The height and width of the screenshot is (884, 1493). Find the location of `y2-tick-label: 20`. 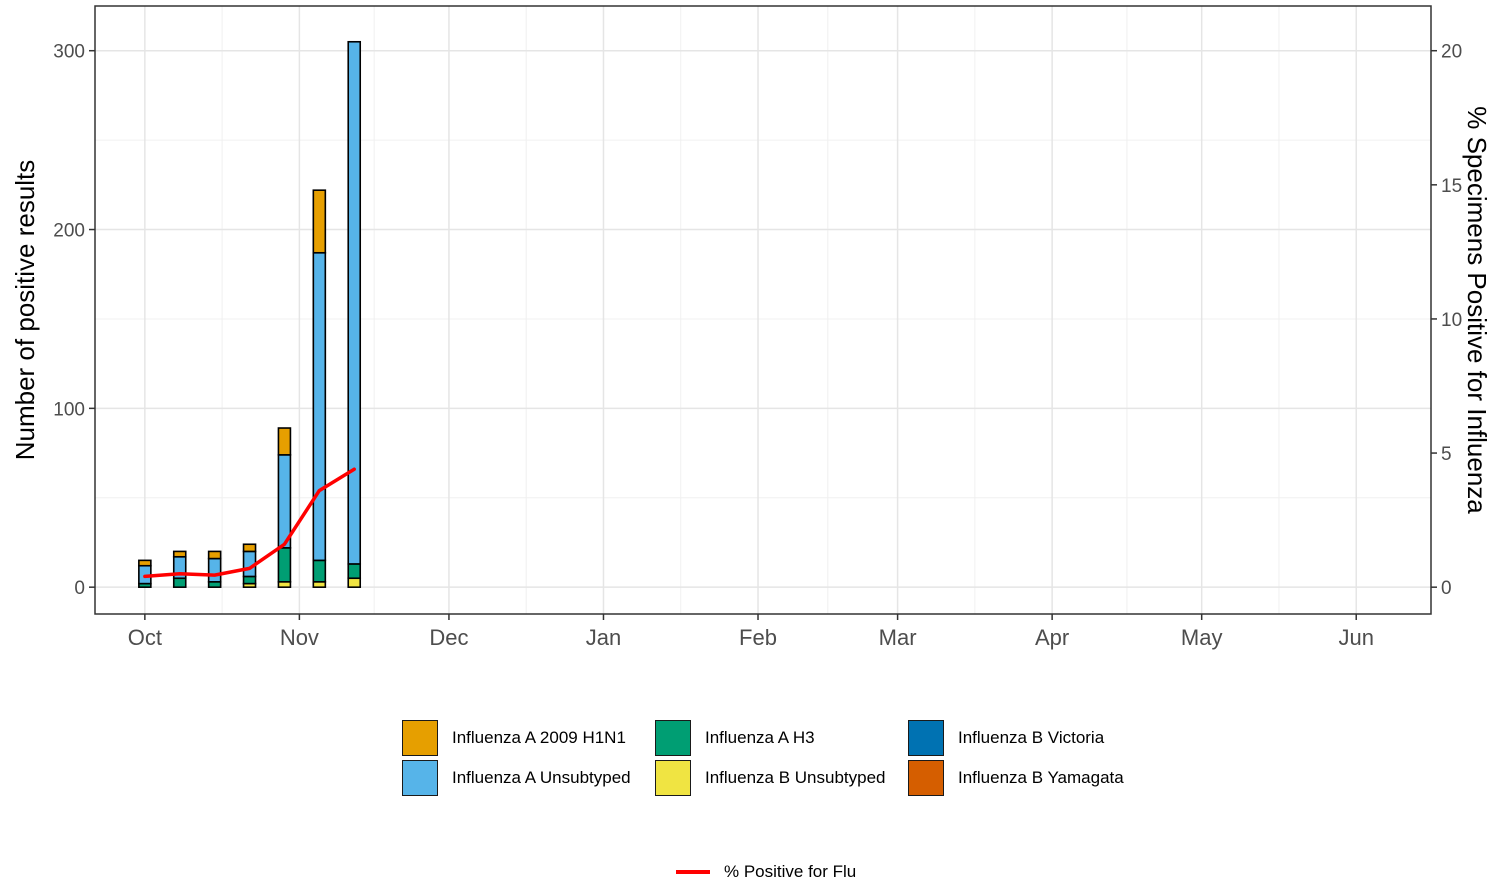

y2-tick-label: 20 is located at coordinates (1451, 52).